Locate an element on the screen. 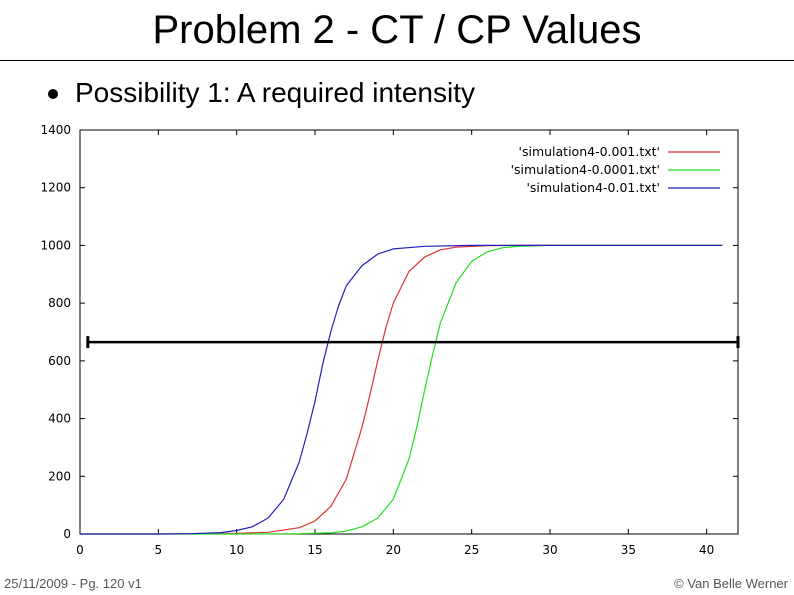 This screenshot has width=794, height=595. bullet-dot is located at coordinates (53, 94).